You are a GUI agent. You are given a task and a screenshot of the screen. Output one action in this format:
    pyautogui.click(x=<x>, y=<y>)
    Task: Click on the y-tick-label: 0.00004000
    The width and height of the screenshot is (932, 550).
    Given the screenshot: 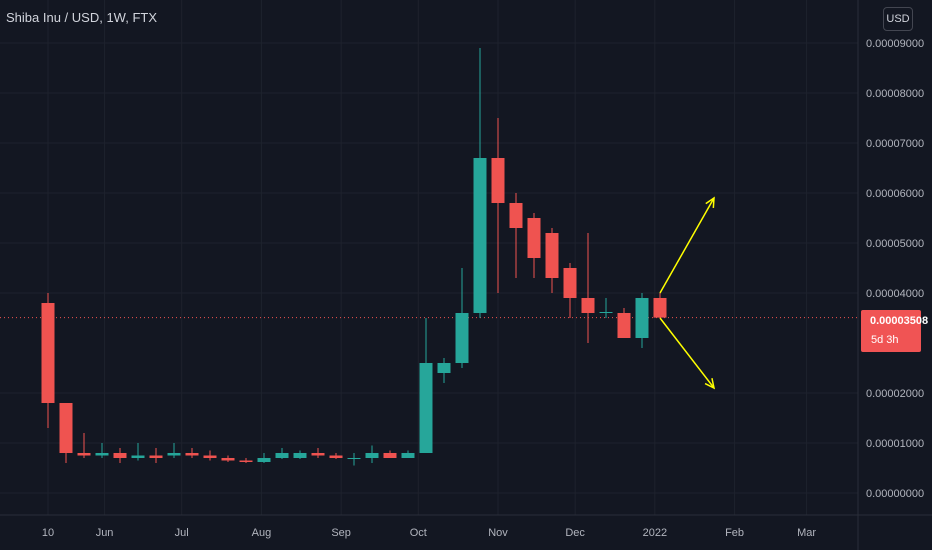 What is the action you would take?
    pyautogui.click(x=895, y=294)
    